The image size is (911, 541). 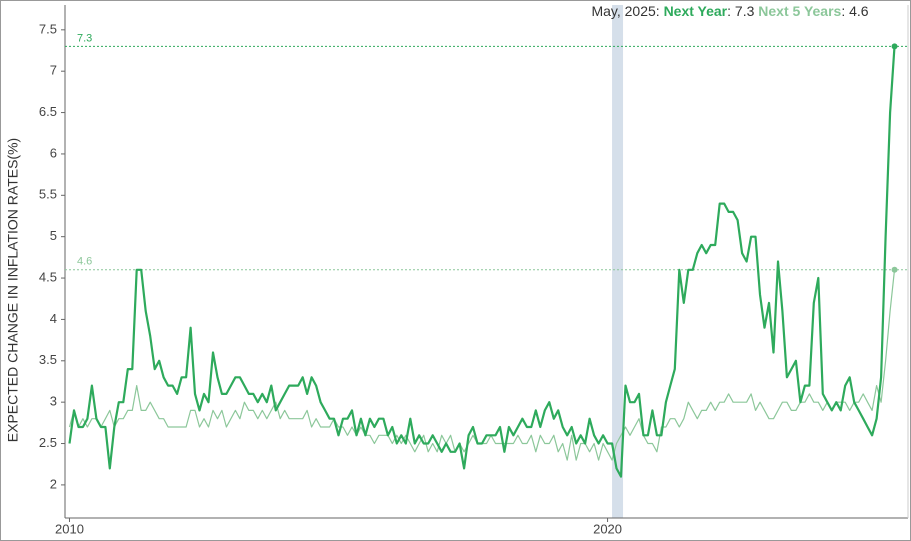 I want to click on reference-label: 4.6, so click(x=84, y=262).